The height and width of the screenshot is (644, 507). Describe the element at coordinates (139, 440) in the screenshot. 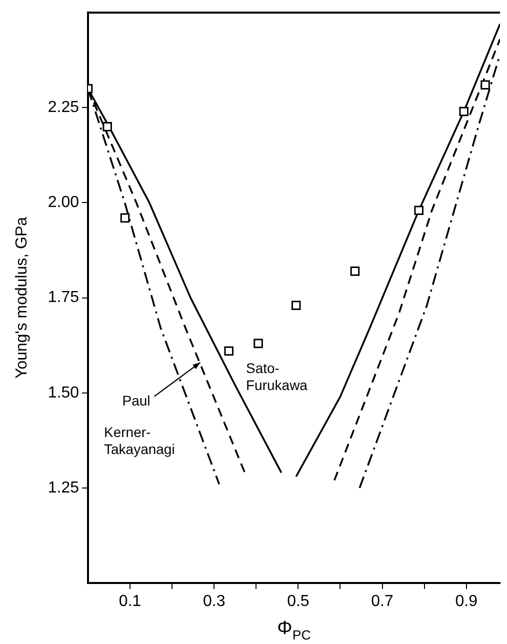

I see `annotation: Kerner-Takayanagi` at that location.